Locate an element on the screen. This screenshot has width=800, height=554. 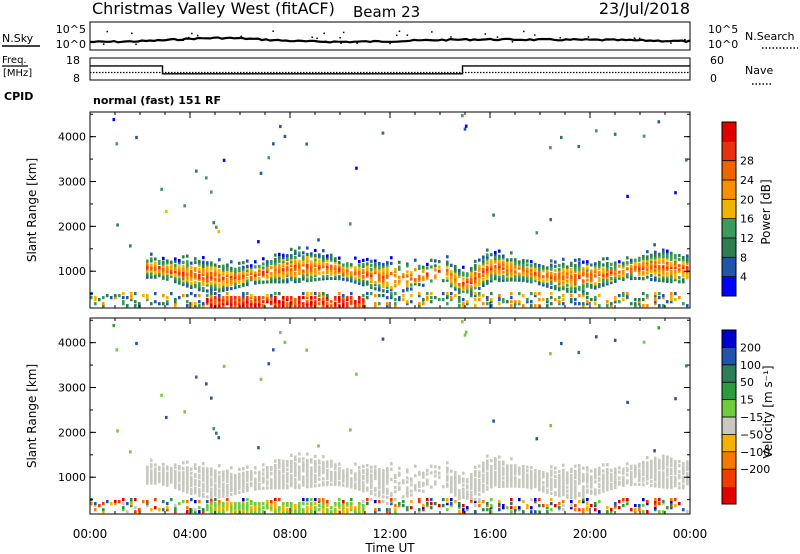
noise-search-dot is located at coordinates (192, 33).